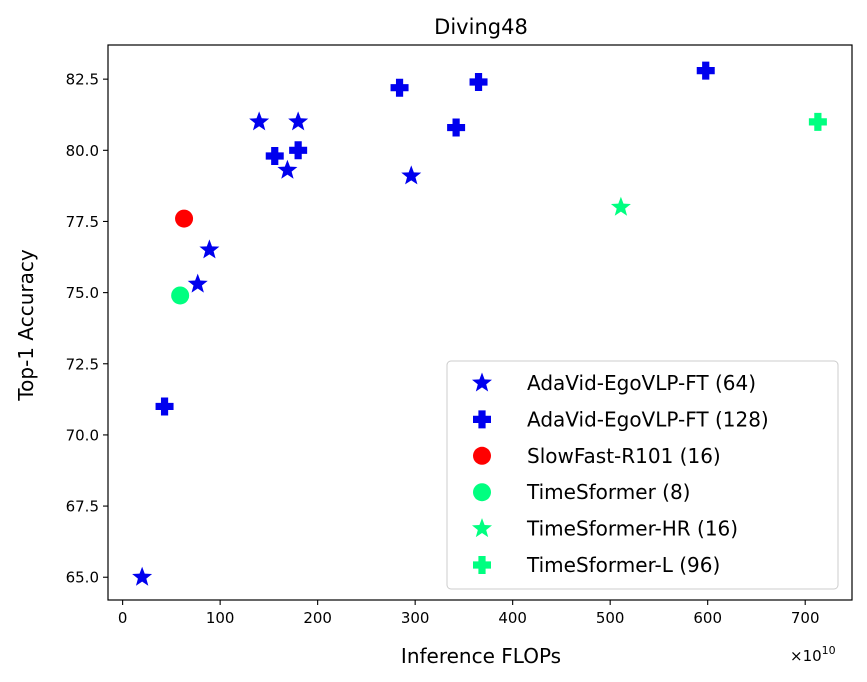 The width and height of the screenshot is (867, 682). Describe the element at coordinates (82, 222) in the screenshot. I see `y-tick-label: 77.5` at that location.